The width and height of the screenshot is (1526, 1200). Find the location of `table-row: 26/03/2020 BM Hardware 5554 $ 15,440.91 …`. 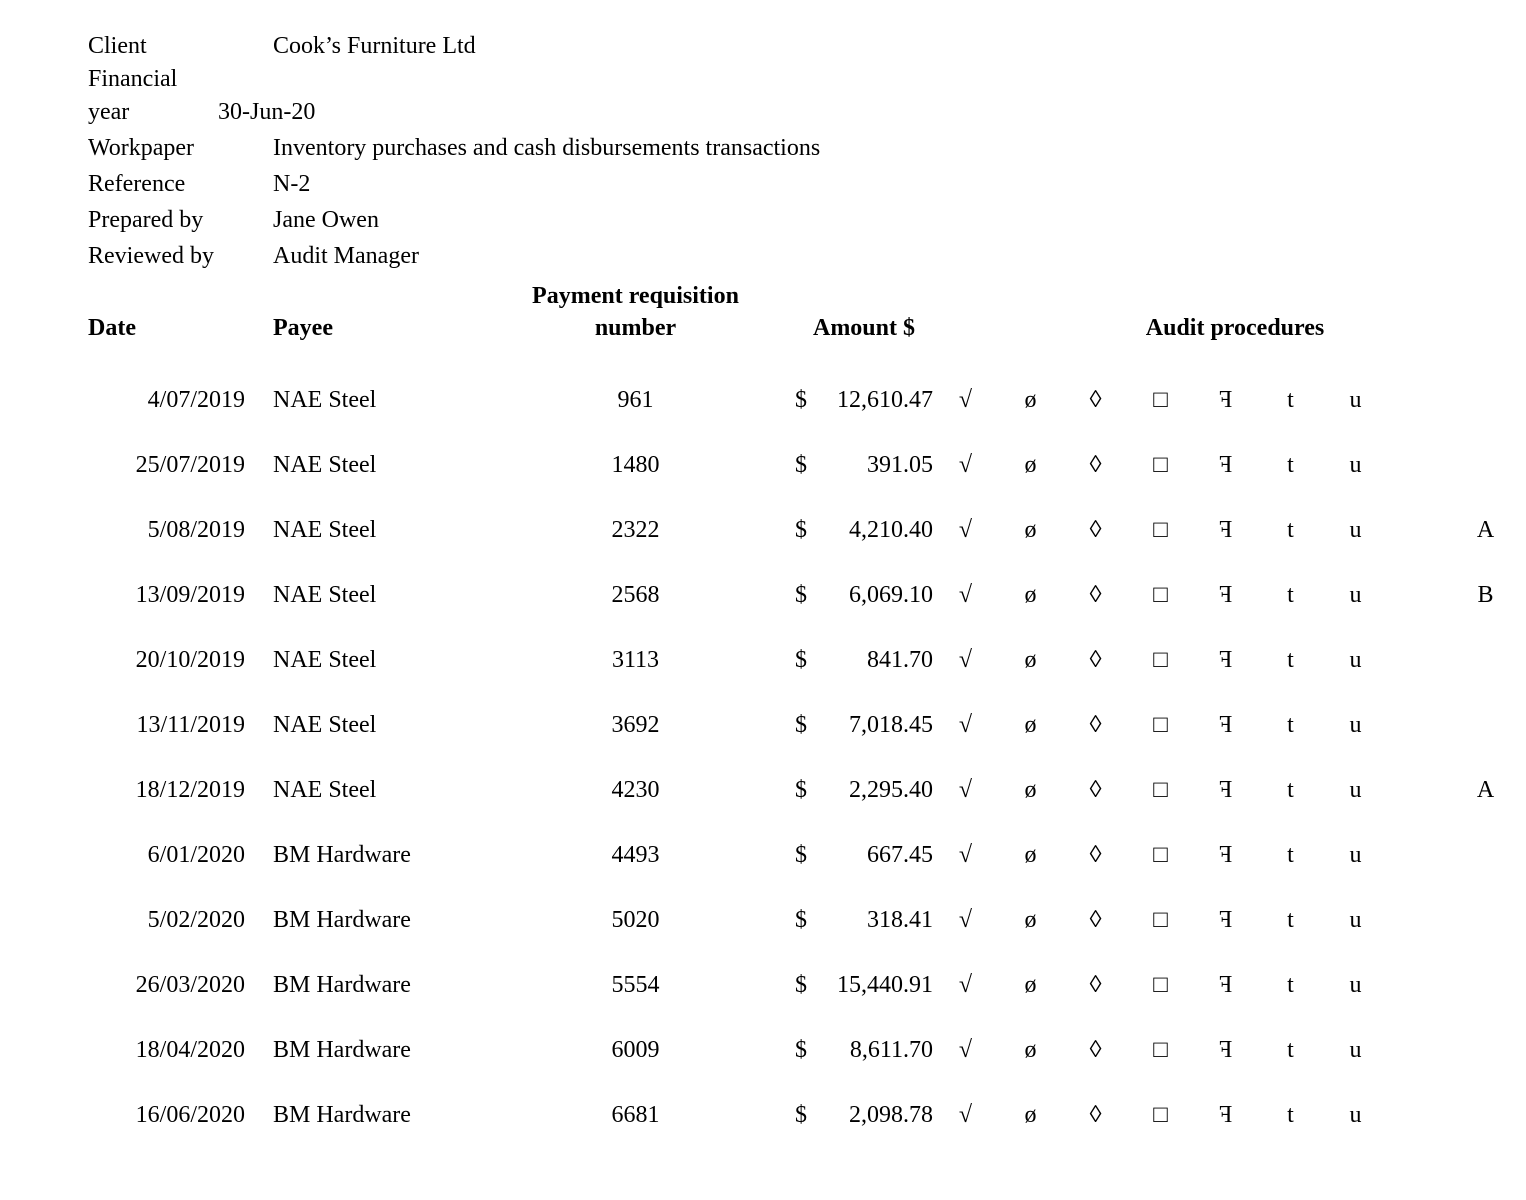

table-row: 26/03/2020 BM Hardware 5554 $ 15,440.91 … is located at coordinates (763, 985).